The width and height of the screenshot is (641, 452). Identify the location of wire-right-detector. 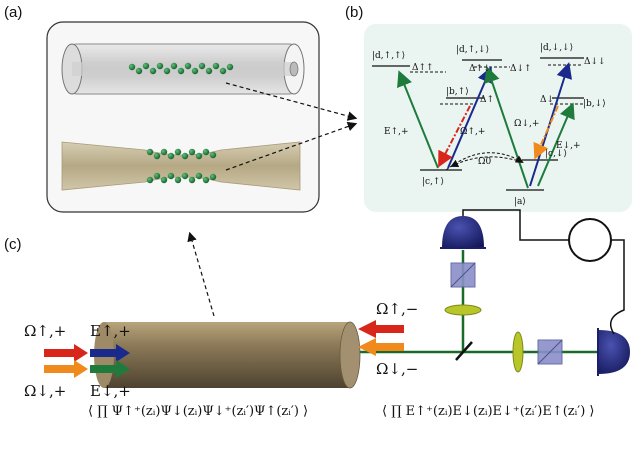
(617, 287).